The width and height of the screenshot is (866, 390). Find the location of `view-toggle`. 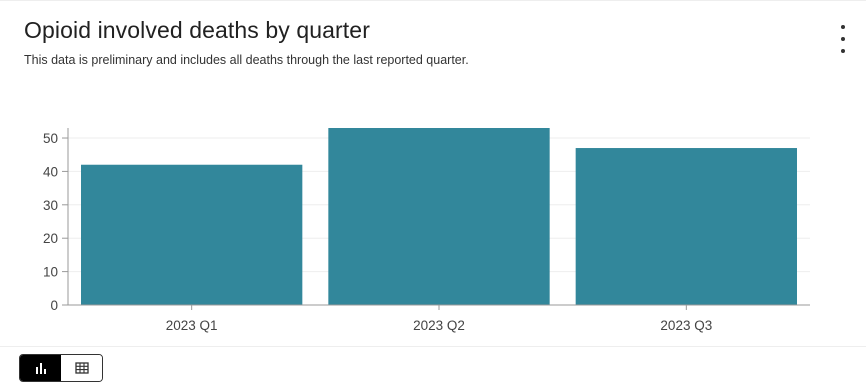

view-toggle is located at coordinates (61, 368).